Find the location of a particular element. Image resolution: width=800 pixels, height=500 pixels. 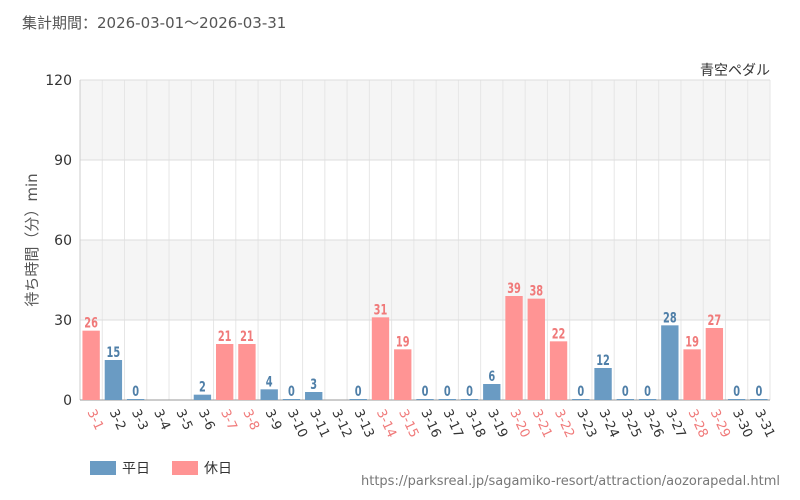

y-tick-label: 60 is located at coordinates (63, 241).